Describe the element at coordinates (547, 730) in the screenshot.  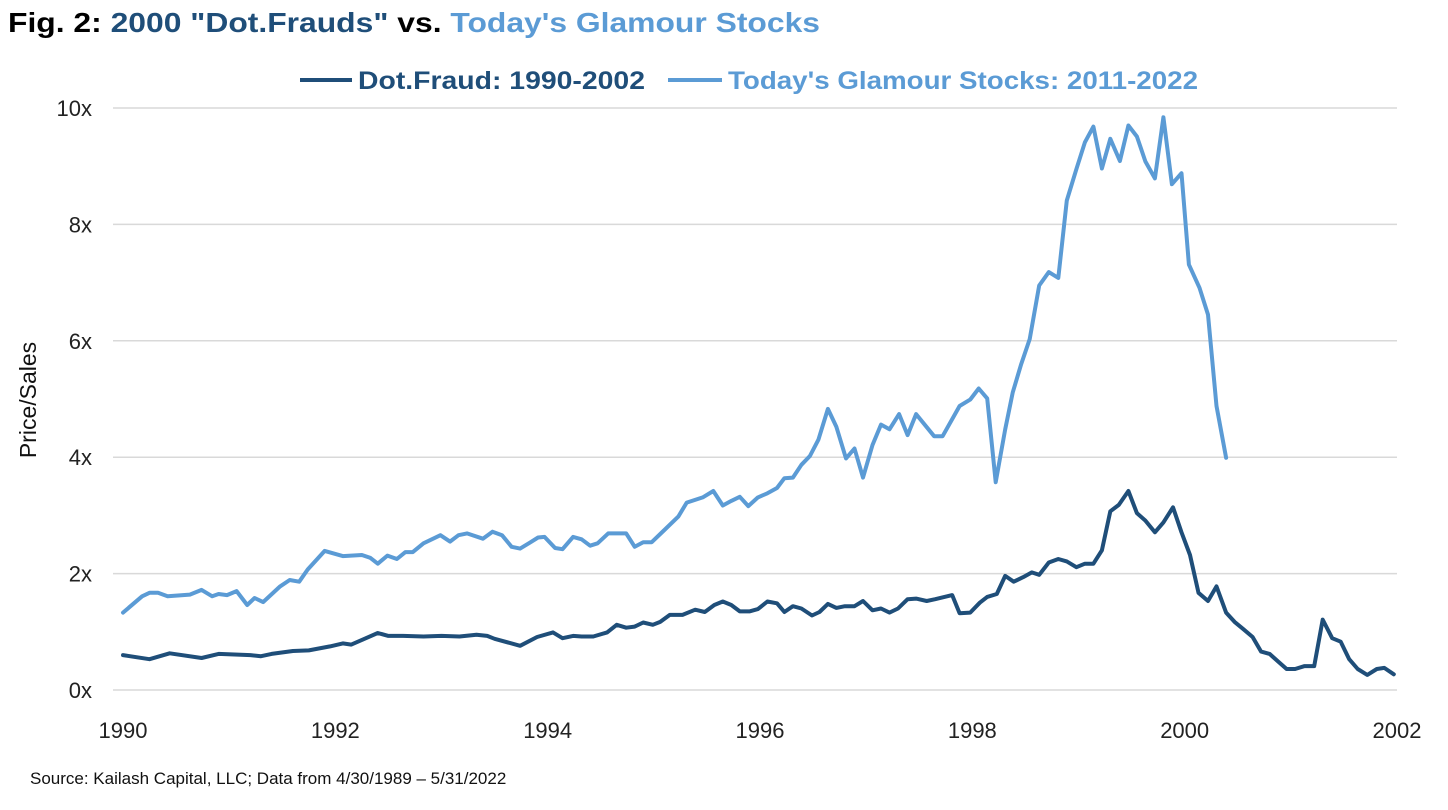
I see `x-tick-label: 1994` at that location.